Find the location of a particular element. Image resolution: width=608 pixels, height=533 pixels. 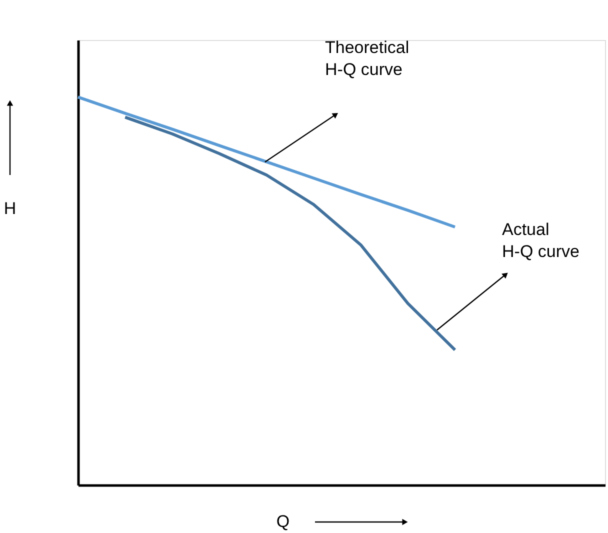

text: Theoretical H-Q curve is located at coordinates (367, 58).